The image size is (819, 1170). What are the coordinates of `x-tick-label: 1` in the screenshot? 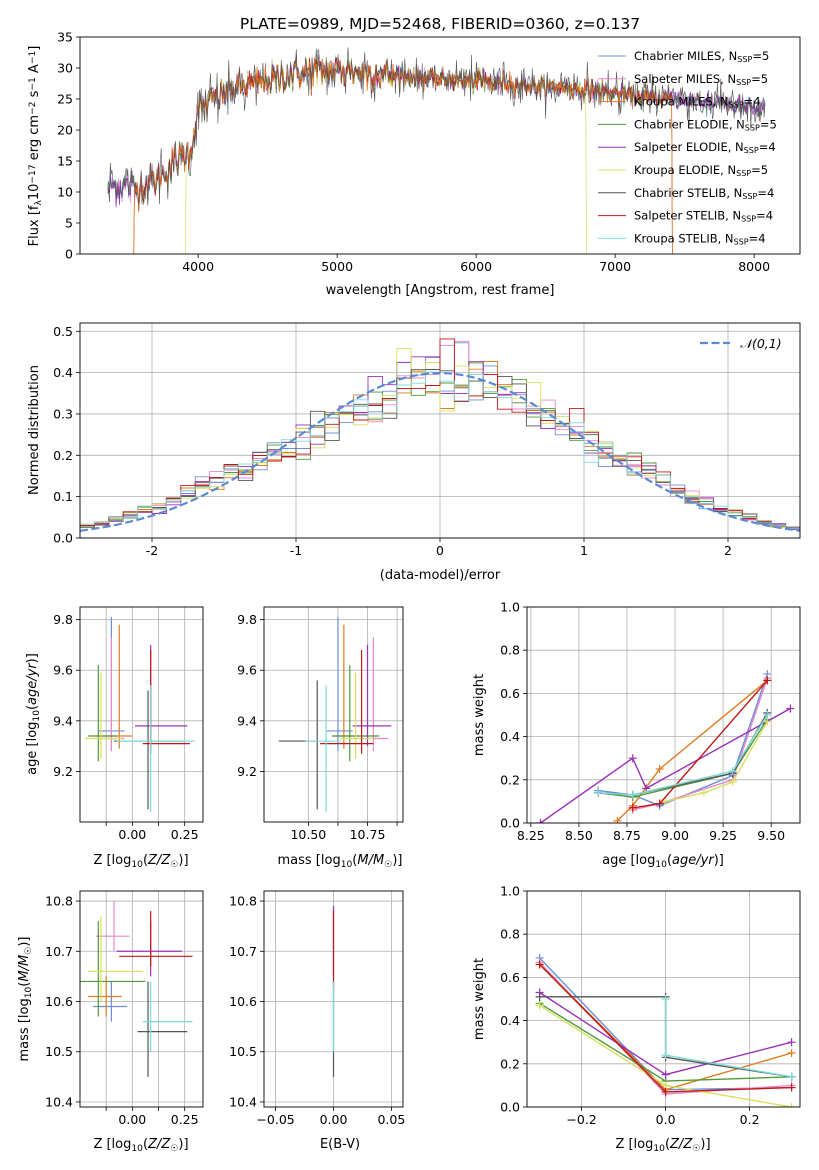 It's located at (584, 550).